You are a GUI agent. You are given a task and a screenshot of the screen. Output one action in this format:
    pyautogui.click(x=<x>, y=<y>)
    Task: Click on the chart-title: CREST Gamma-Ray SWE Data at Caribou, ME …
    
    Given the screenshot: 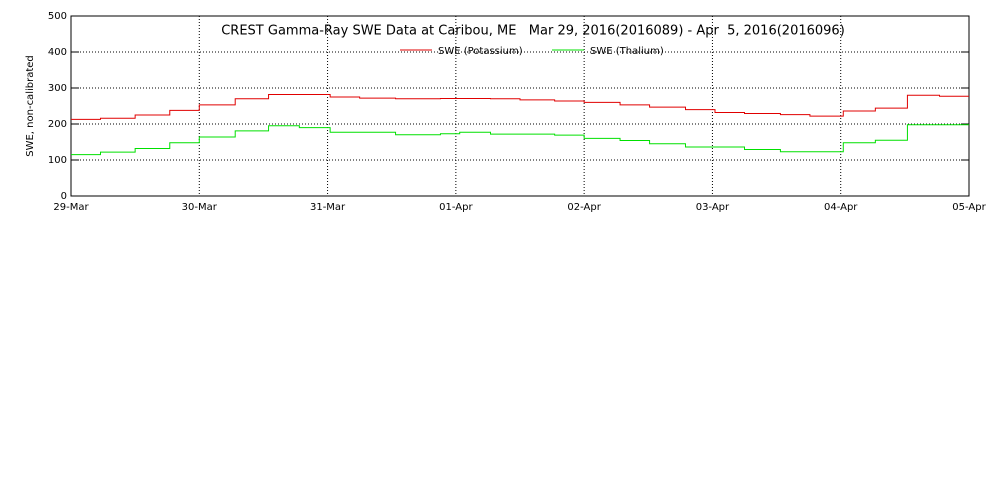 What is the action you would take?
    pyautogui.click(x=533, y=31)
    